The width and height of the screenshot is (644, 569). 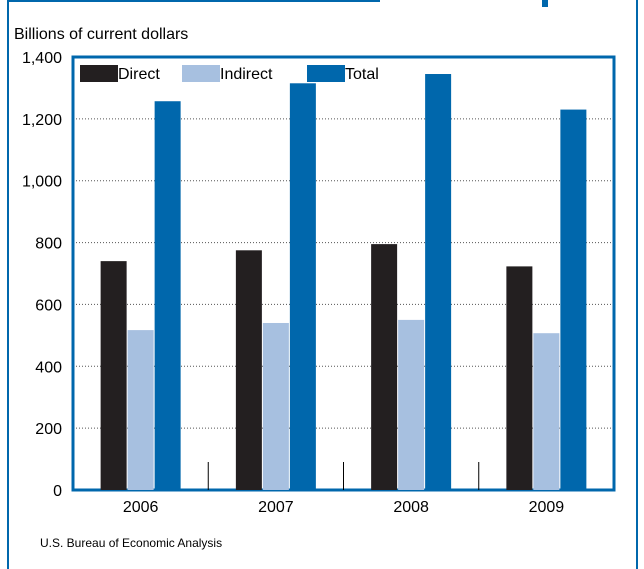 I want to click on legend-label-total: Total, so click(x=362, y=74).